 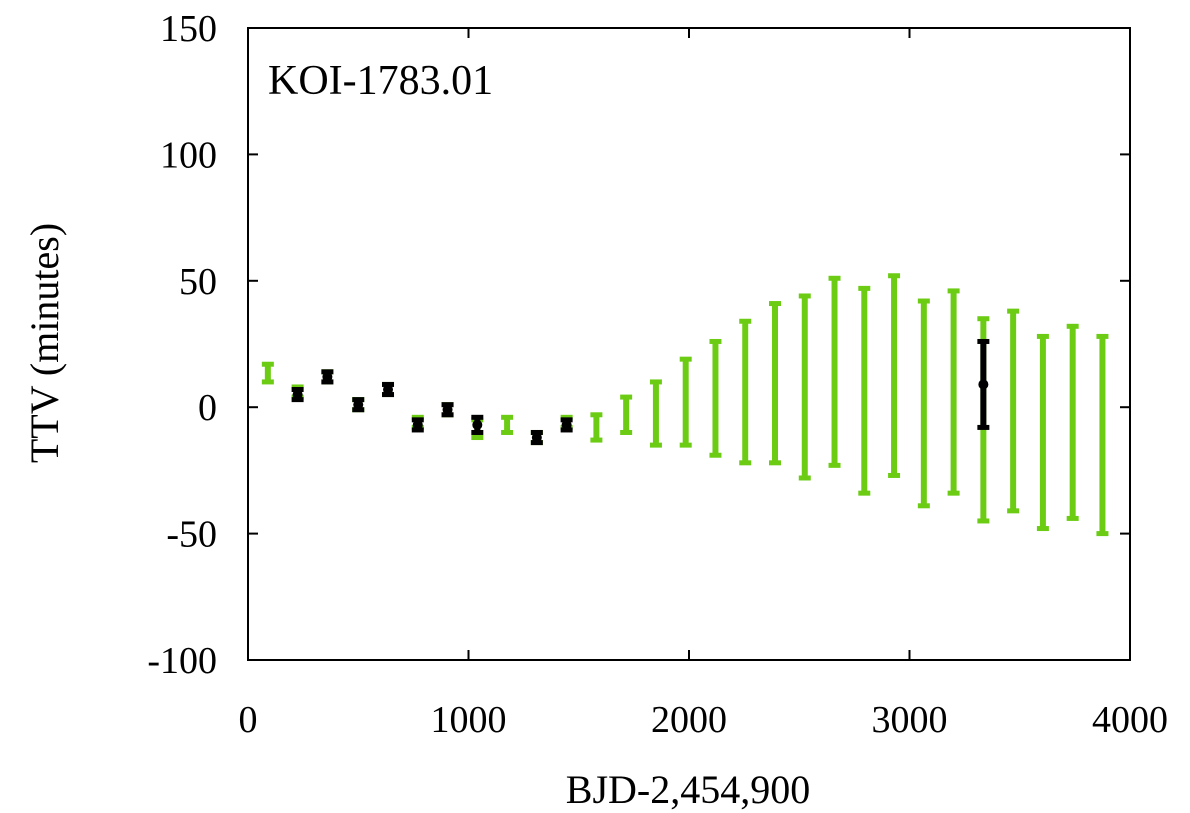 What do you see at coordinates (380, 81) in the screenshot?
I see `chart-annotation: KOI-1783.01` at bounding box center [380, 81].